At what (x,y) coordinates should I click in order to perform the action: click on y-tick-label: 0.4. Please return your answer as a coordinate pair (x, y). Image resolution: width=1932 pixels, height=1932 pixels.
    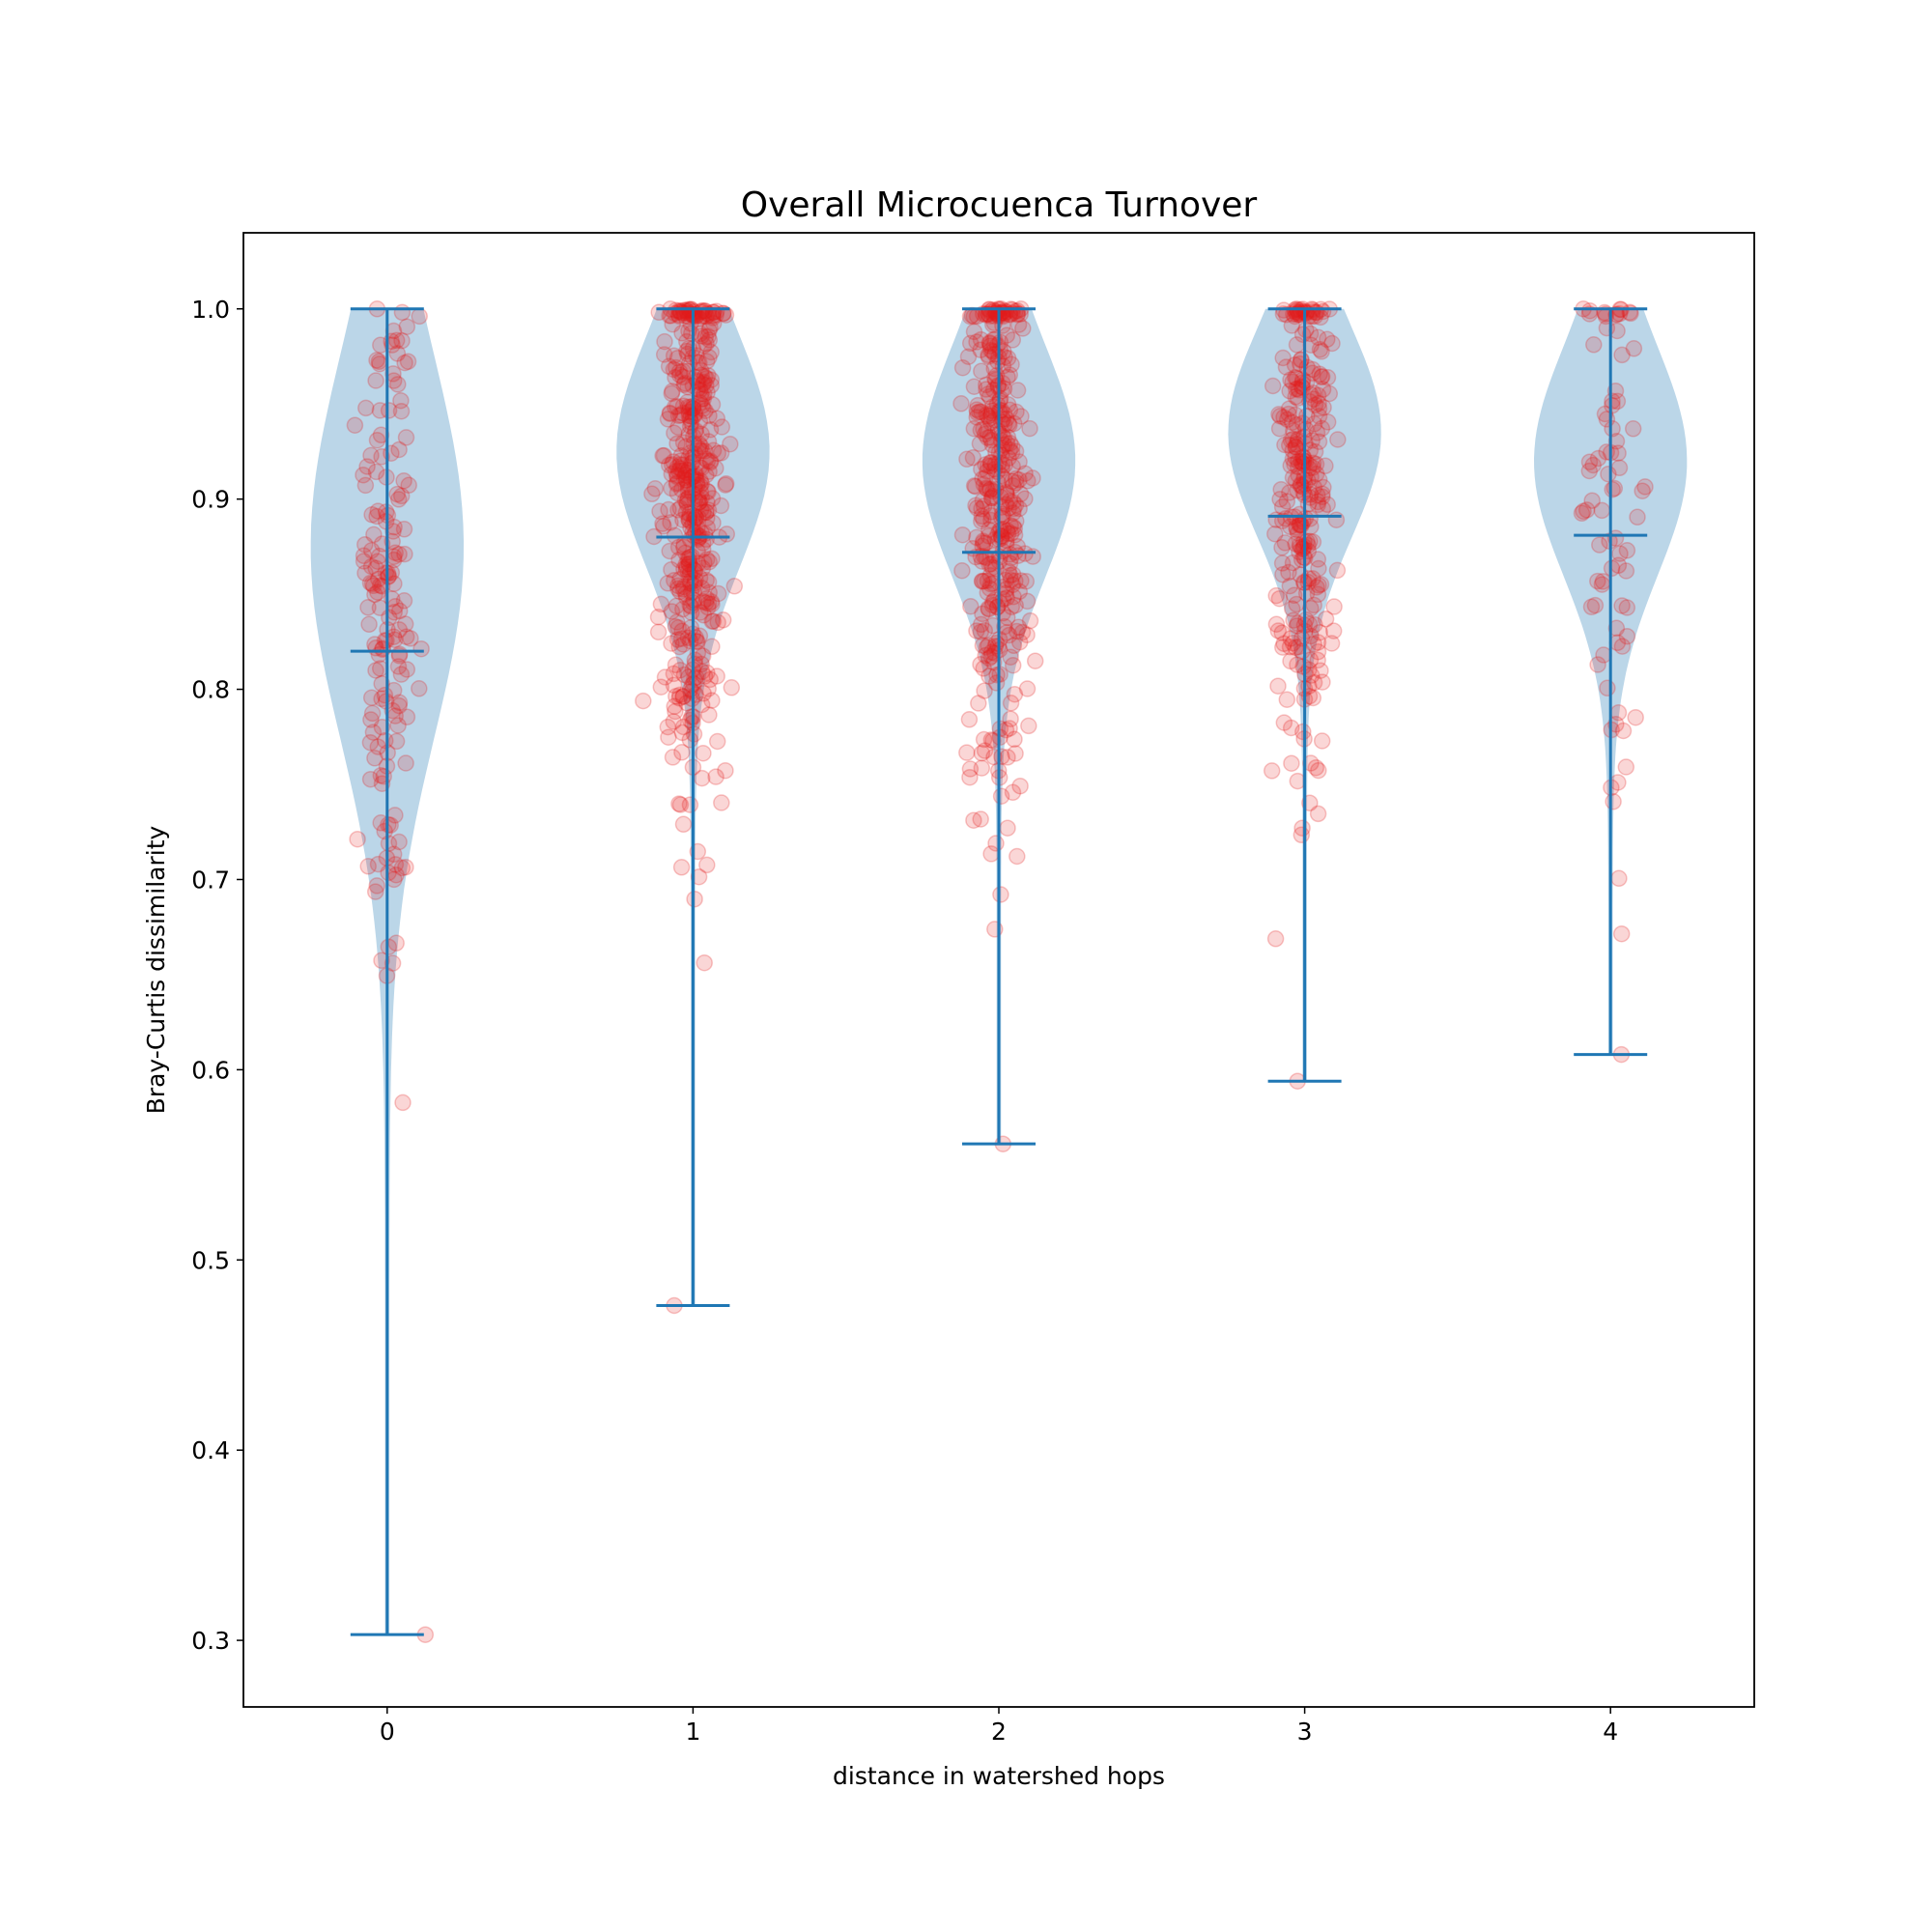
    Looking at the image, I should click on (210, 1450).